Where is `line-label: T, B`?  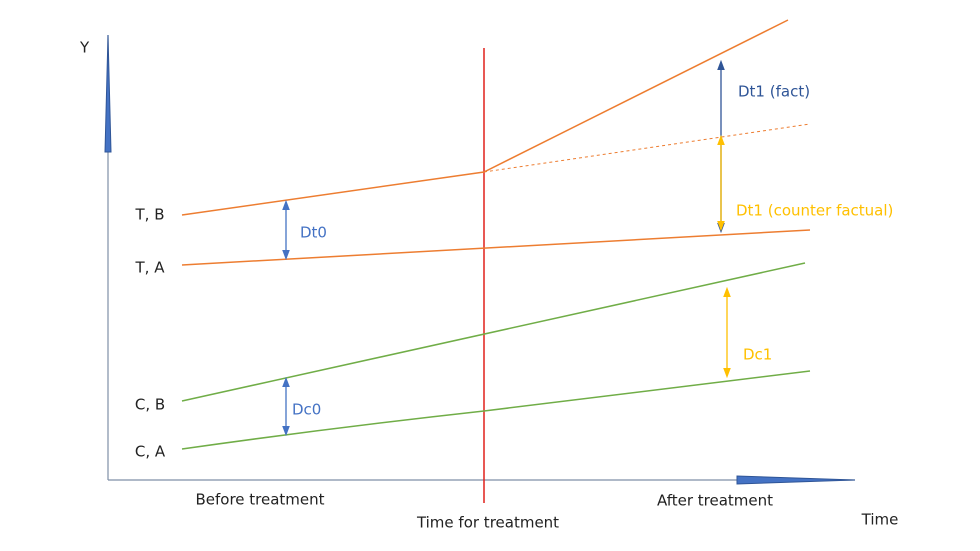
line-label: T, B is located at coordinates (150, 215).